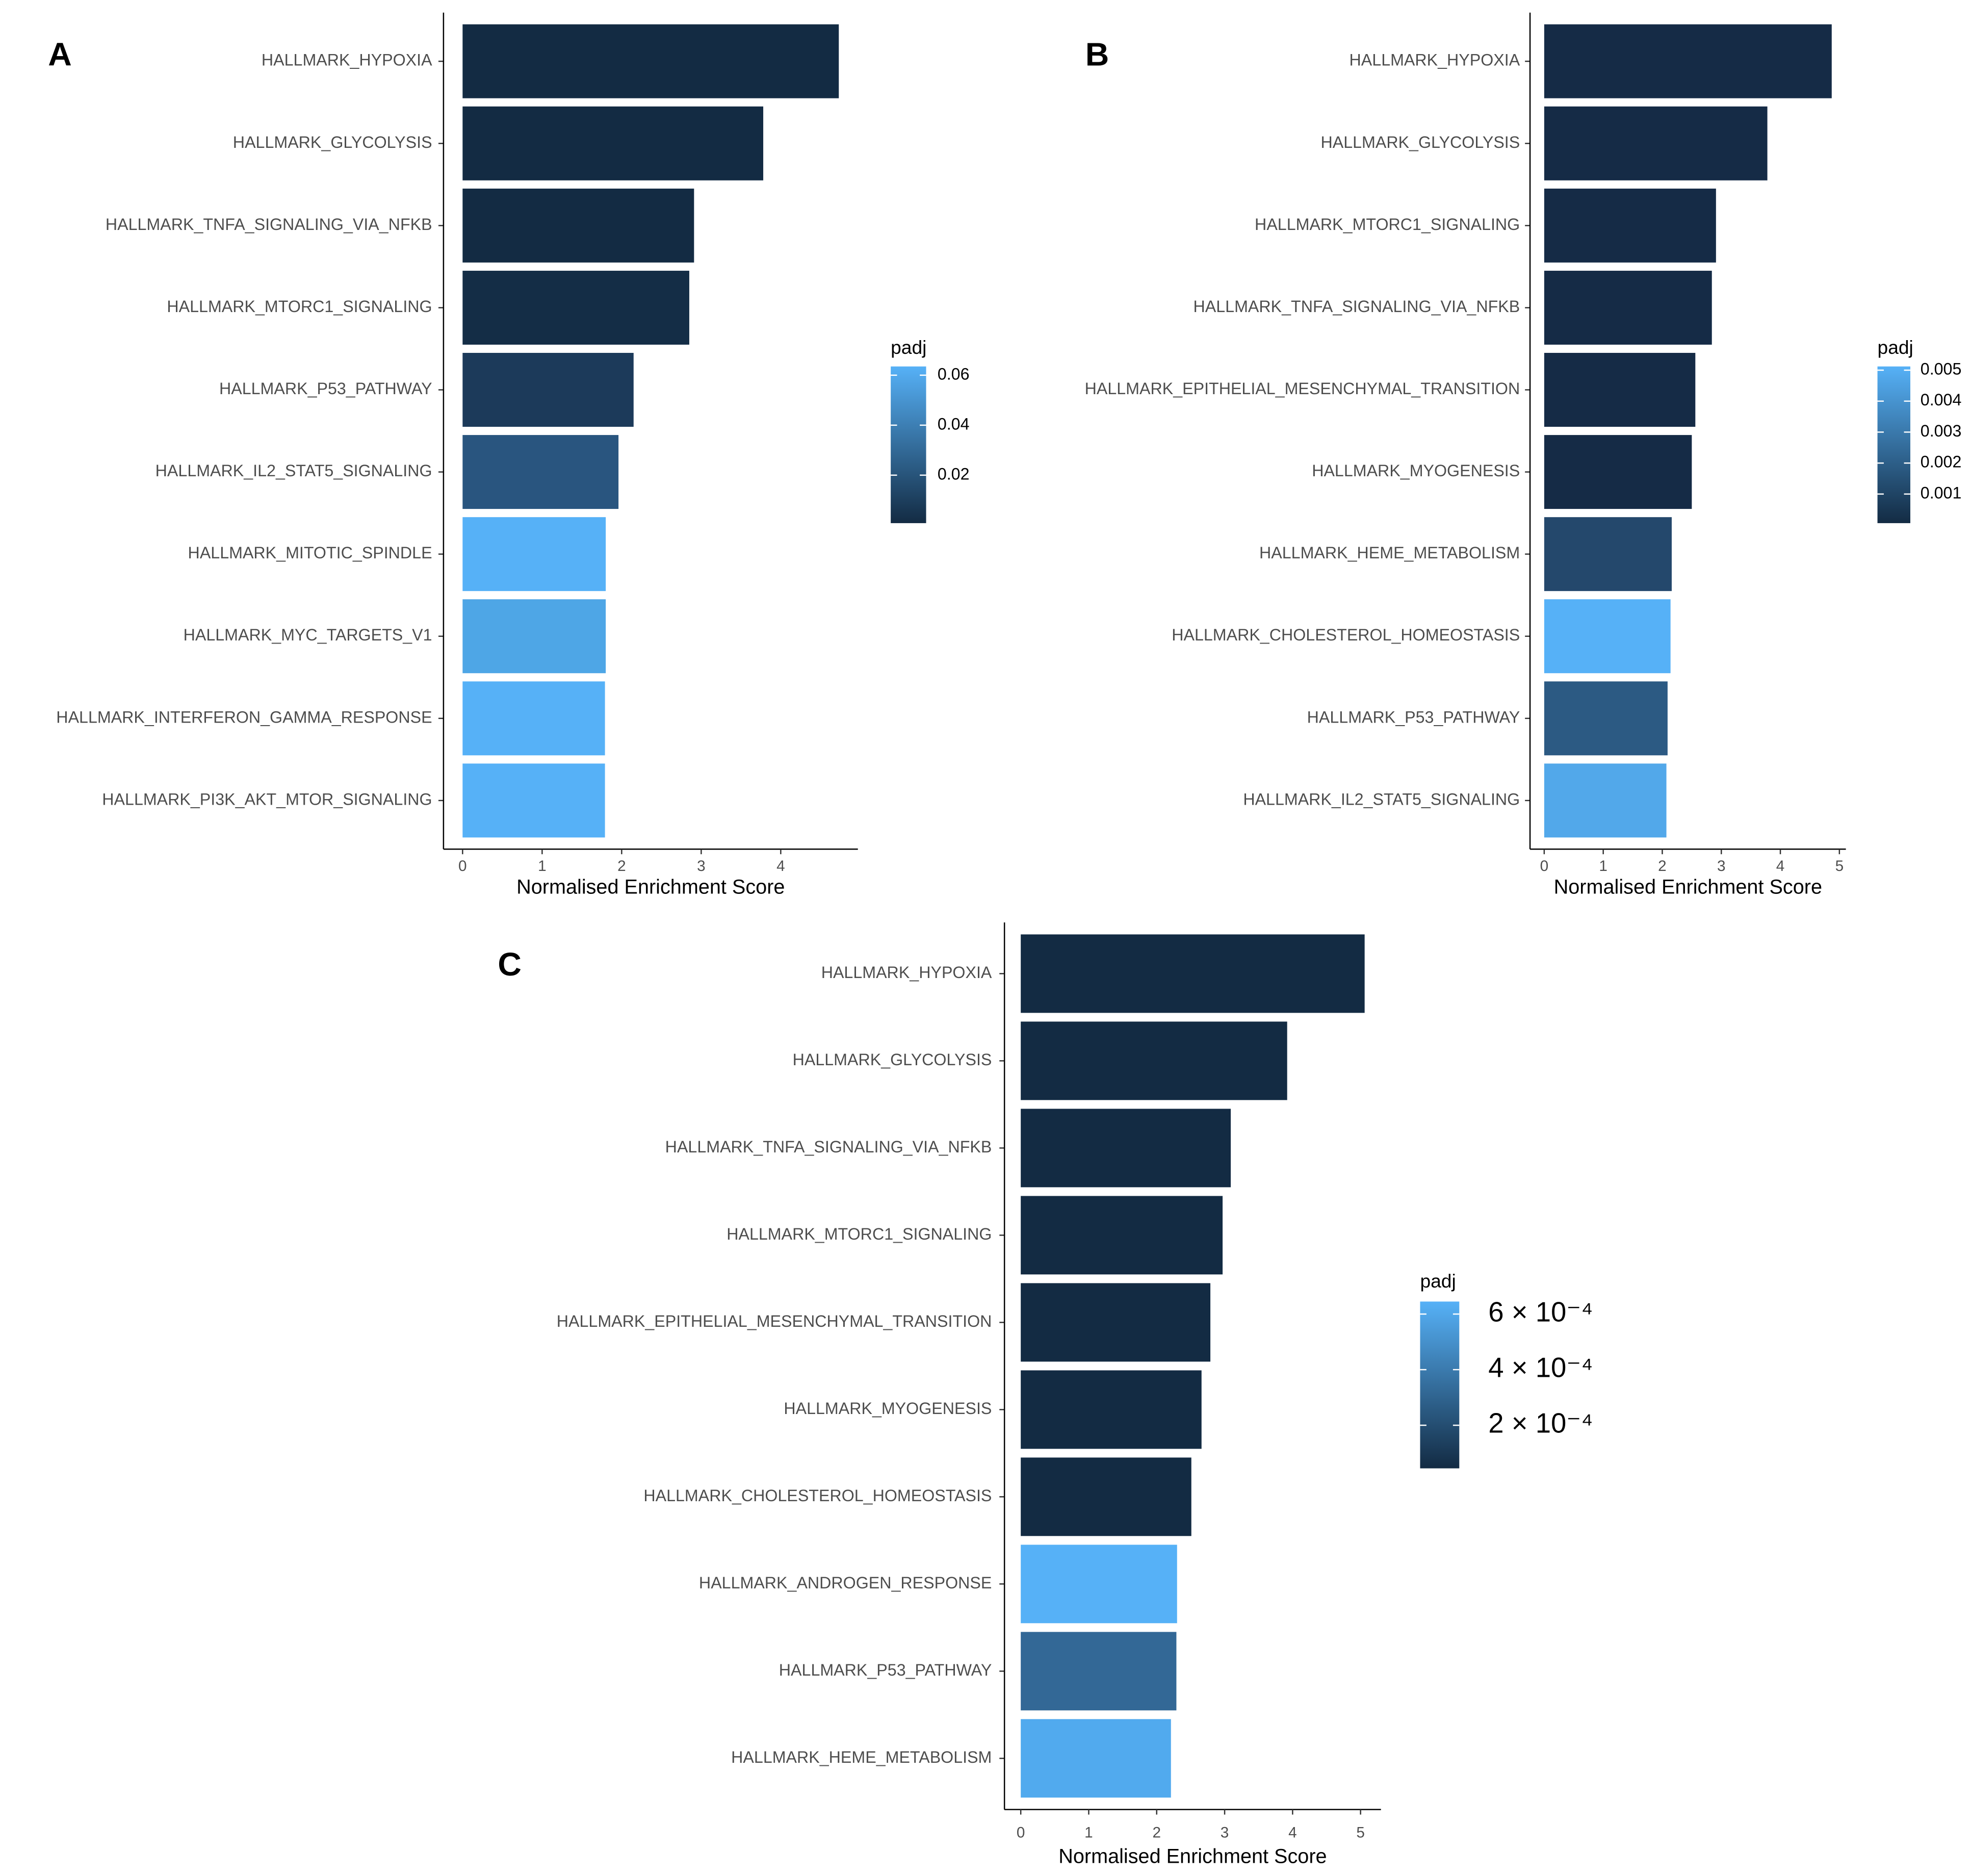 This screenshot has width=1971, height=1876. What do you see at coordinates (954, 474) in the screenshot?
I see `legend-tick-label: 0.02` at bounding box center [954, 474].